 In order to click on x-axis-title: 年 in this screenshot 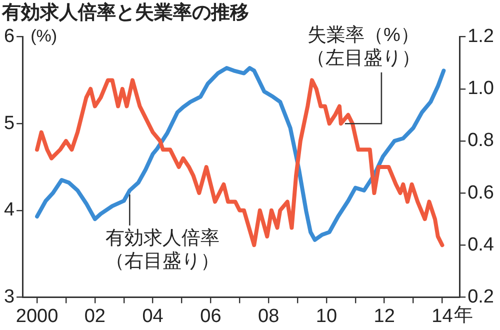, I will do `click(464, 315)`.